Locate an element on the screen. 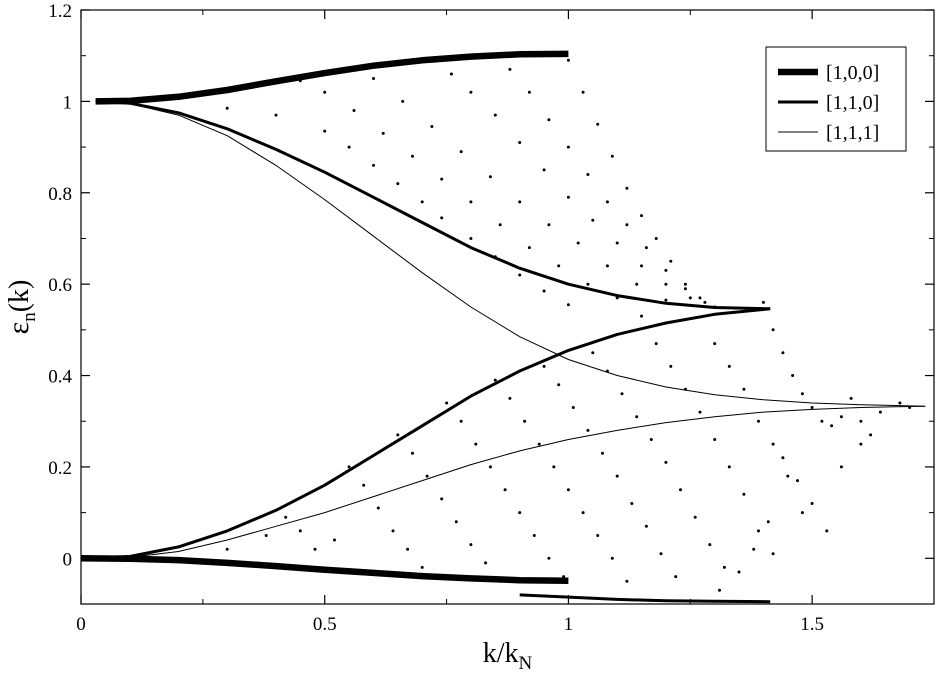  y-tick-label: 1.2 is located at coordinates (60, 11).